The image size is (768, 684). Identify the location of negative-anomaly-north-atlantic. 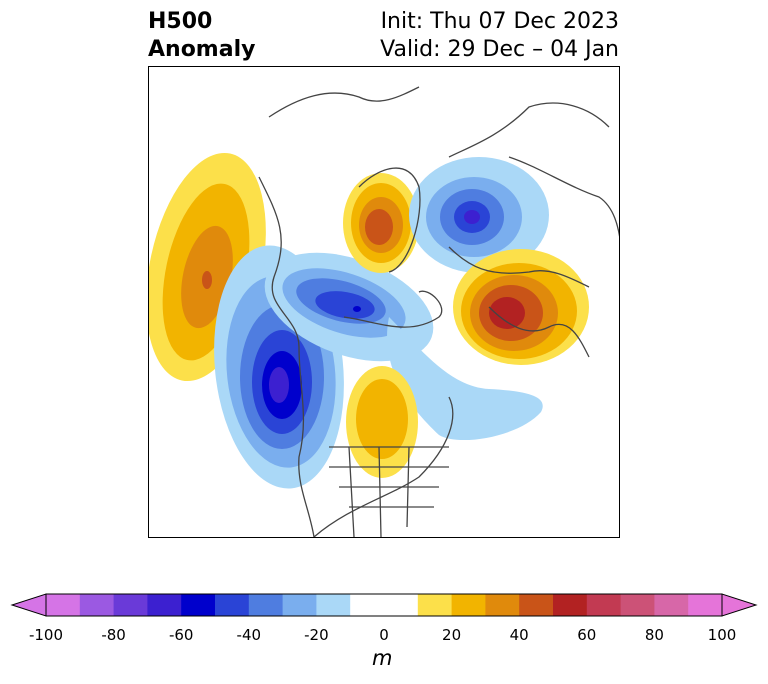
(465, 379).